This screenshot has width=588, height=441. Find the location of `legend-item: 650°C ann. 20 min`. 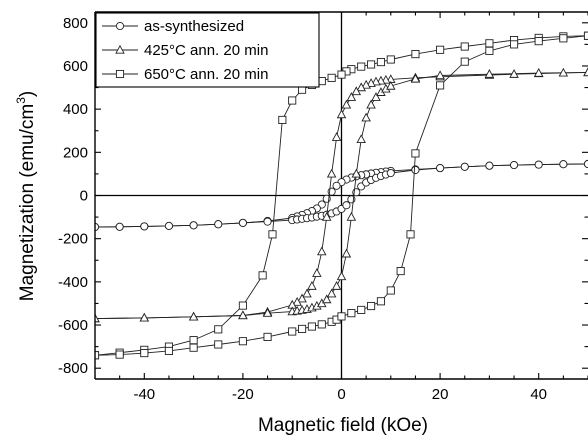

legend-item: 650°C ann. 20 min is located at coordinates (185, 74).